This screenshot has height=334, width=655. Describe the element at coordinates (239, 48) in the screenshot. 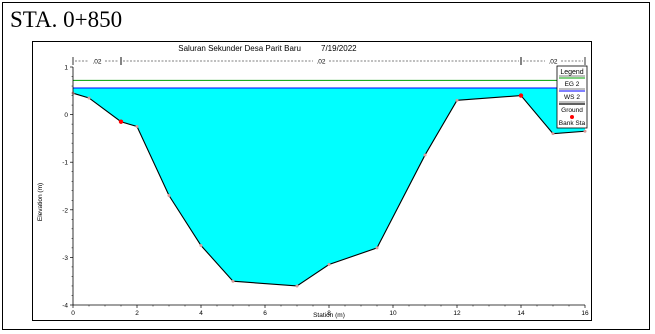

I see `chart-title: Saluran Sekunder Desa Parit Baru` at that location.